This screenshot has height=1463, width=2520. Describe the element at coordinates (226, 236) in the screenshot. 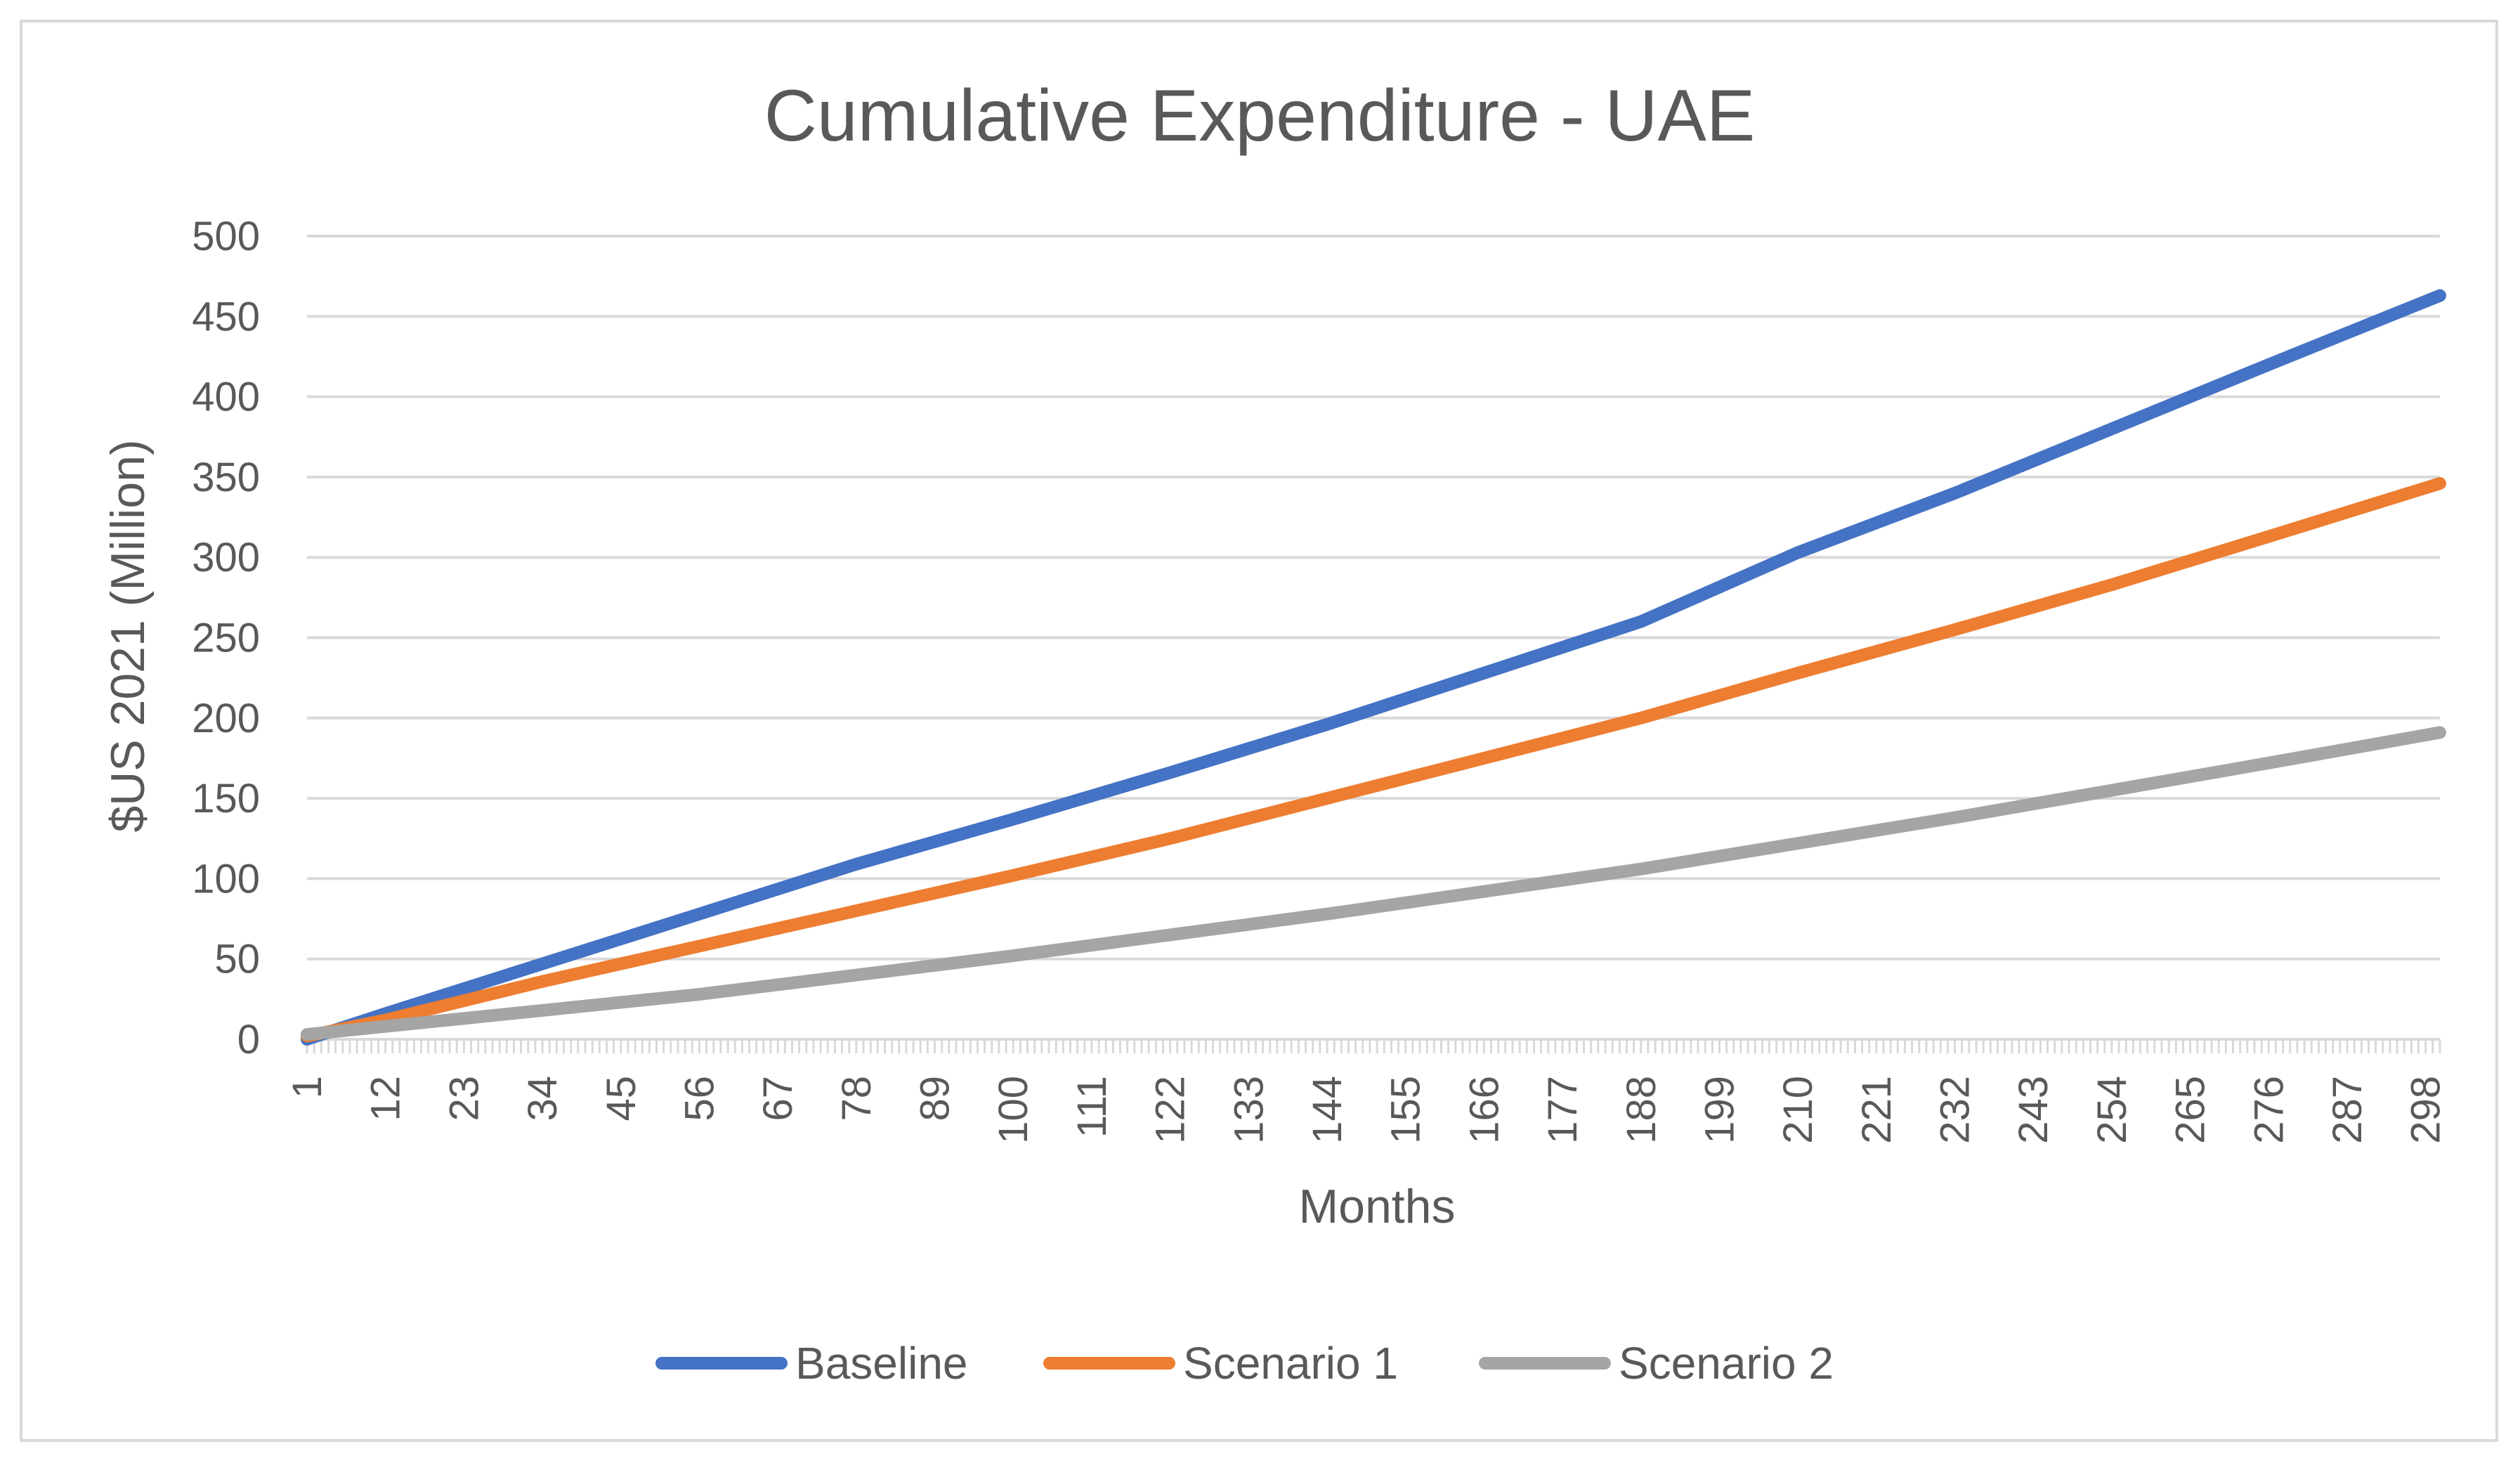

I see `y-tick-label: 500` at that location.